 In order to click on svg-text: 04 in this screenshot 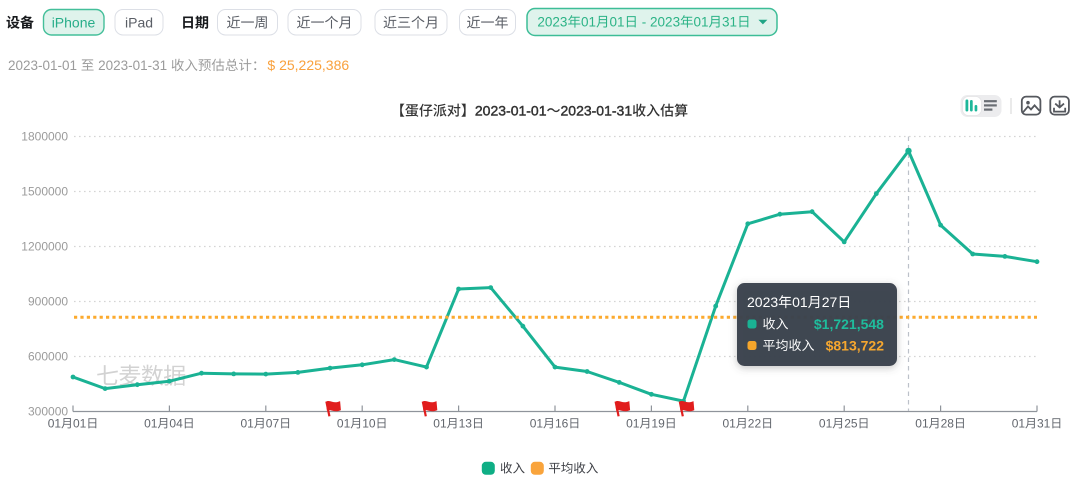, I will do `click(176, 424)`.